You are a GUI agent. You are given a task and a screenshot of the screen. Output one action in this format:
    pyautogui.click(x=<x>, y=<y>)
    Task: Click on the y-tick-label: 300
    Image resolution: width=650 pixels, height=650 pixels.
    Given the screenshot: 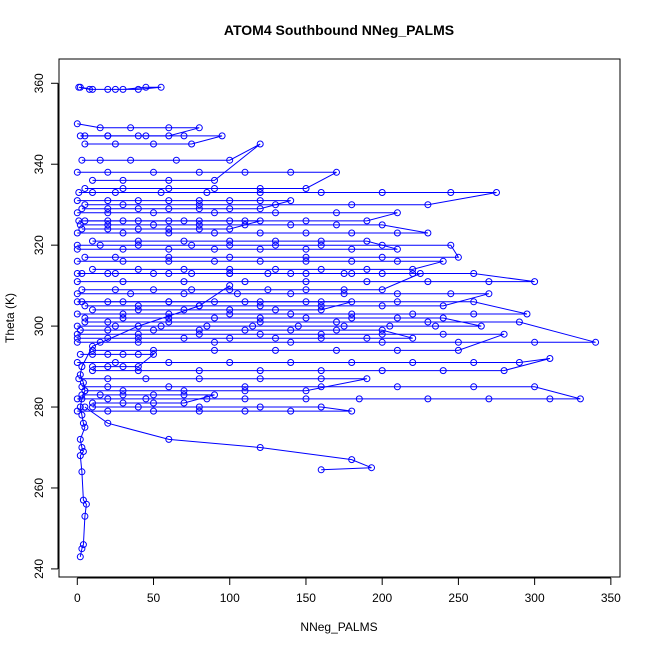 What is the action you would take?
    pyautogui.click(x=39, y=326)
    